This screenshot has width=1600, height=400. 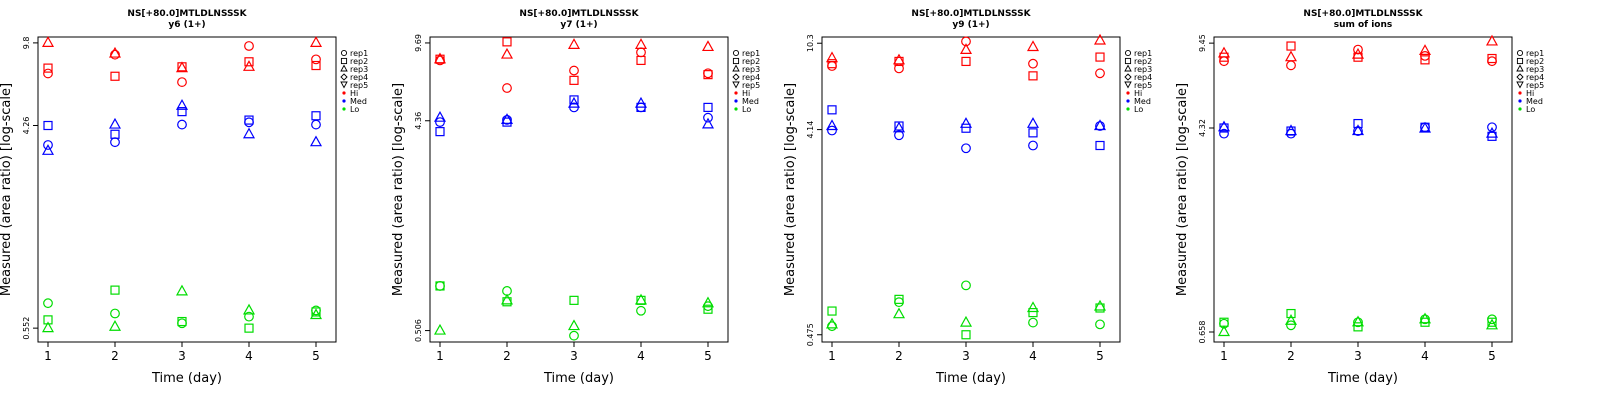 I want to click on legend-item-med: Med, so click(x=1138, y=101).